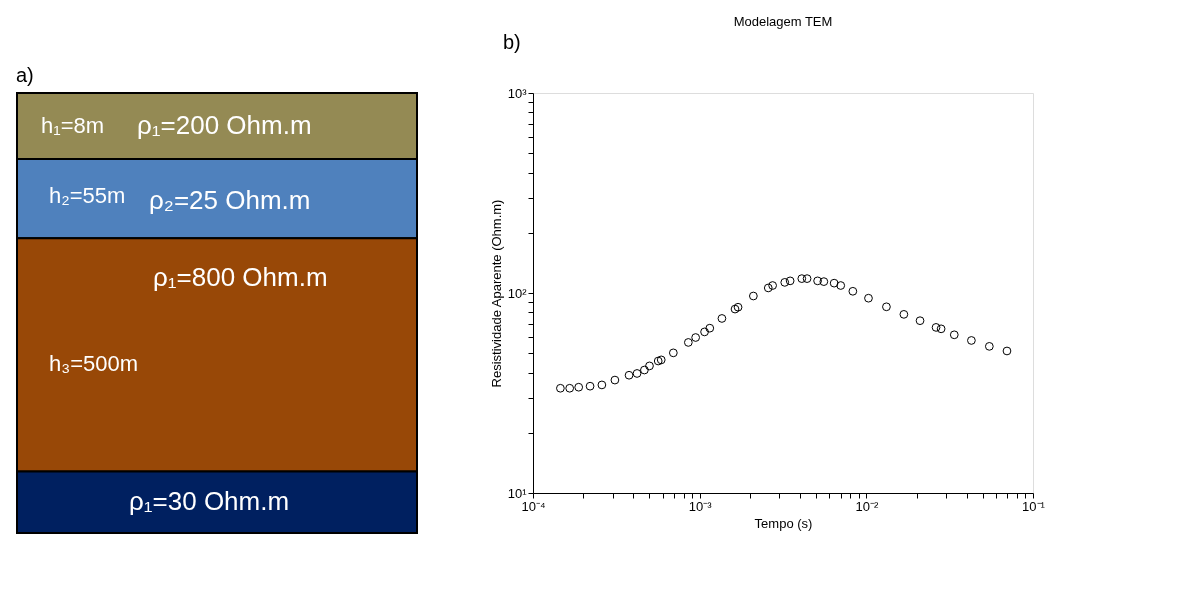 This screenshot has height=610, width=1186. Describe the element at coordinates (224, 125) in the screenshot. I see `text: ρ₁=200 Ohm.m` at that location.